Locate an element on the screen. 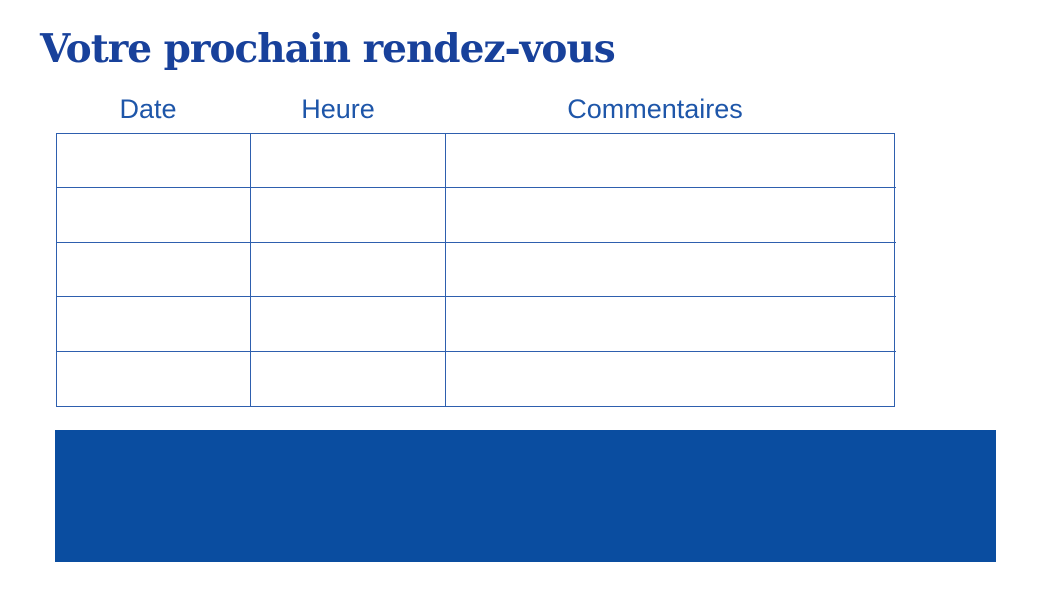  table-cell-r4-c2 is located at coordinates (671, 379).